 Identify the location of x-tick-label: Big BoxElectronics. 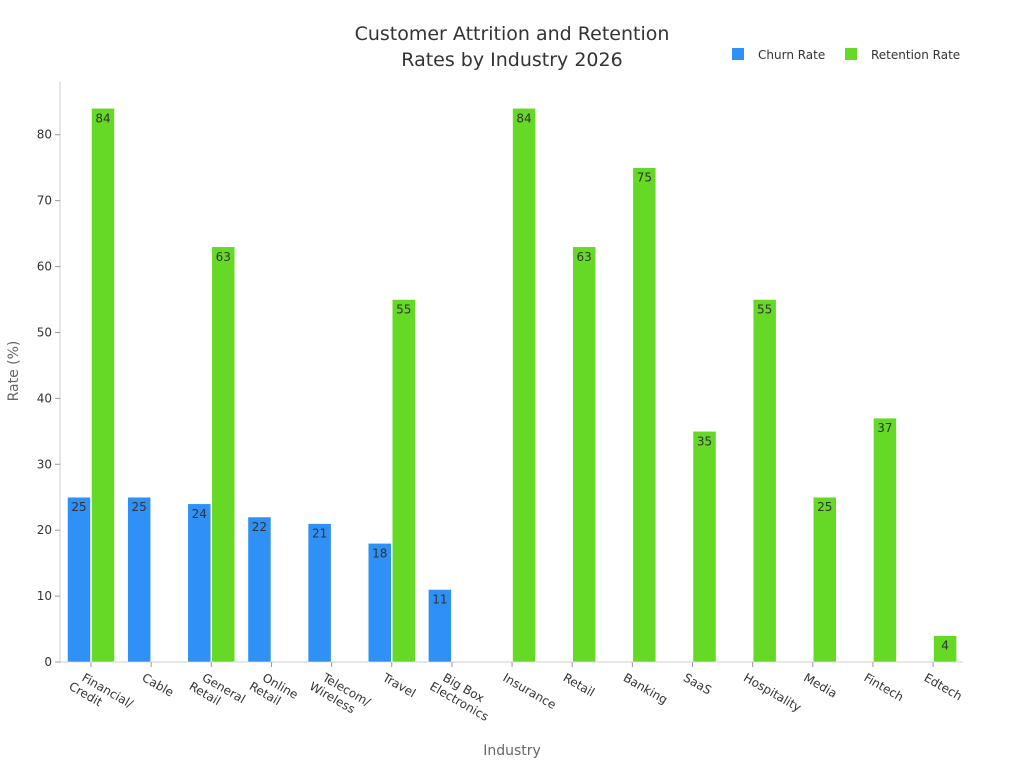
(462, 695).